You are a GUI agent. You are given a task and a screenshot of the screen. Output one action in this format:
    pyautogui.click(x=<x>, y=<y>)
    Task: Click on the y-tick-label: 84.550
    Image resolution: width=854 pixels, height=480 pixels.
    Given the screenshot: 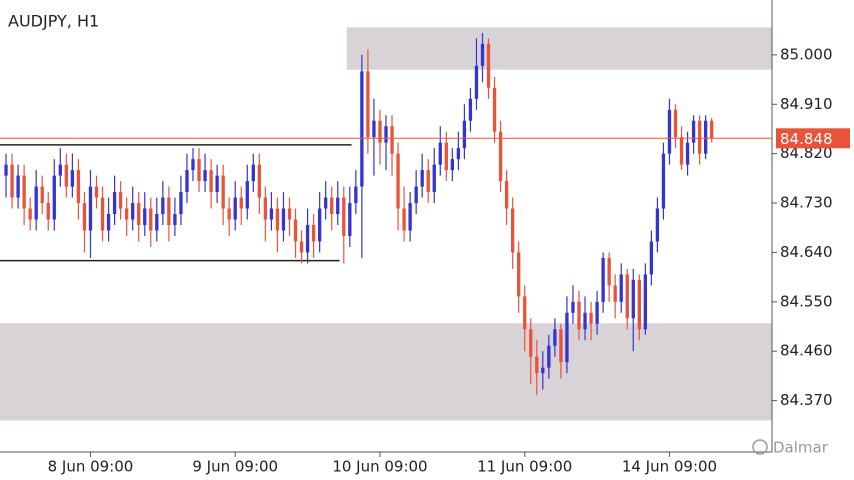 What is the action you would take?
    pyautogui.click(x=806, y=301)
    